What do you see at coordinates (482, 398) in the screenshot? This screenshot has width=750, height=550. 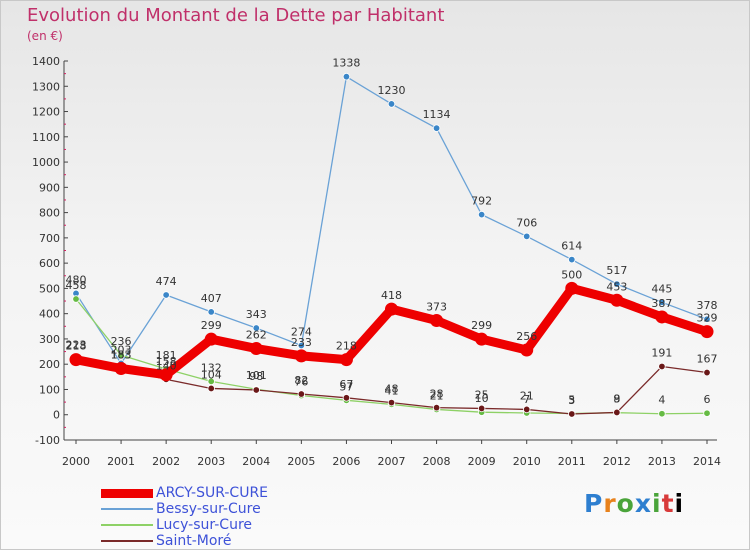 I see `data-label-lucy-sur-cure: 10` at bounding box center [482, 398].